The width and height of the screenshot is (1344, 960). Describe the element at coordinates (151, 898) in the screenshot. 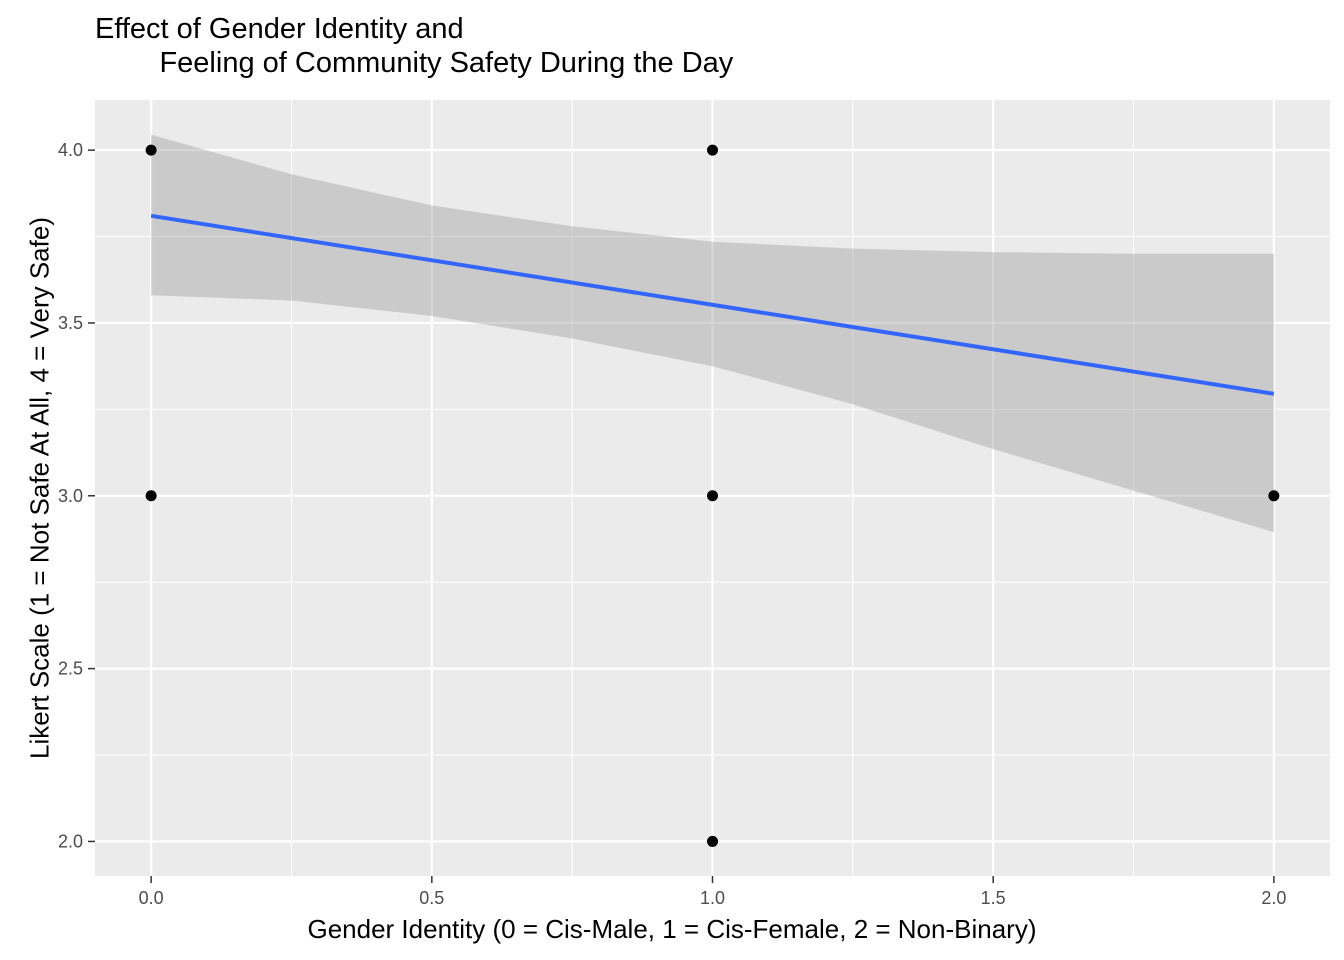

I see `x-tick-label: 0.0` at that location.